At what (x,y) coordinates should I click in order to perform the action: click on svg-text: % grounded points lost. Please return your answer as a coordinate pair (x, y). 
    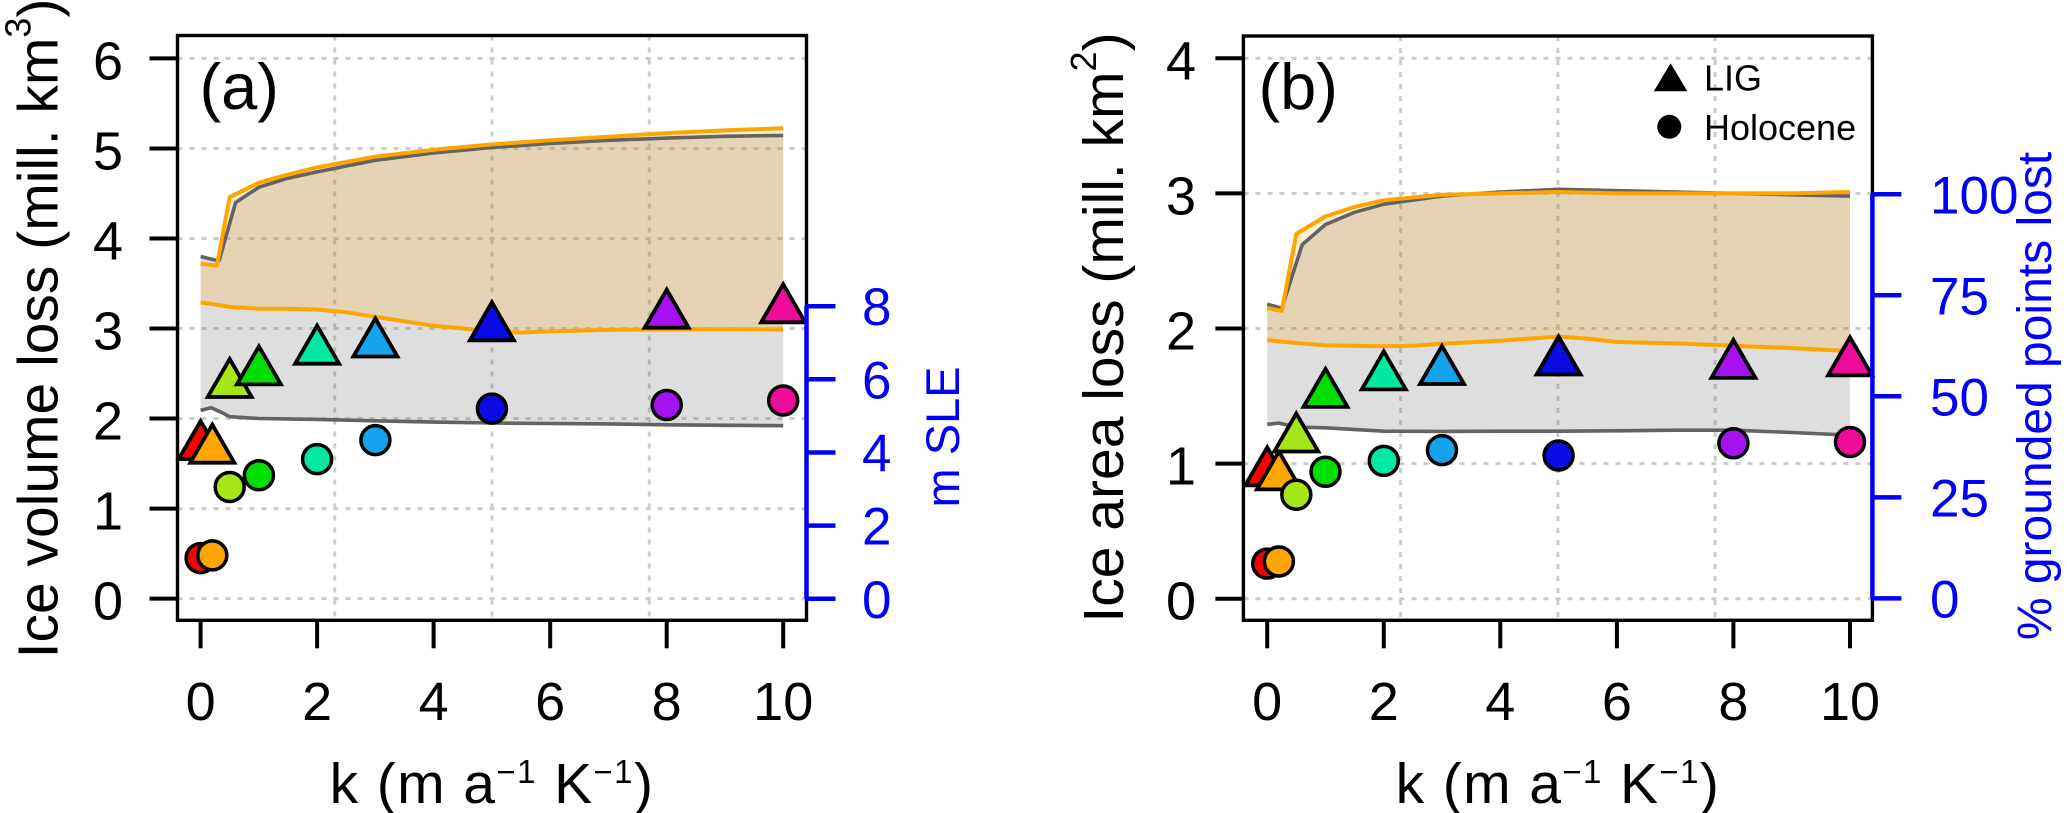
    Looking at the image, I should click on (2035, 396).